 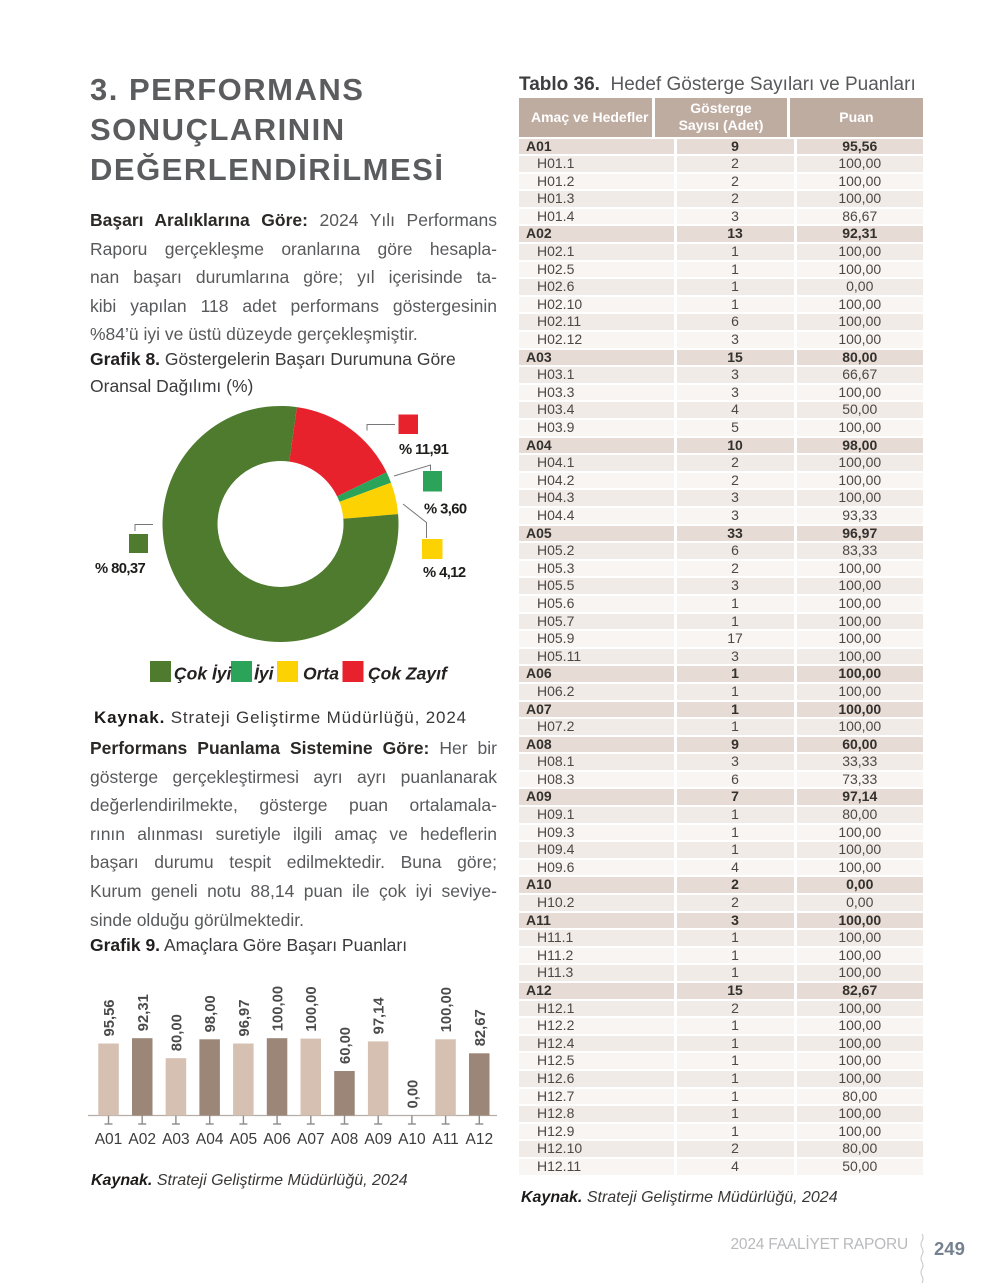 I want to click on svg-text: 0,00, so click(x=413, y=1094).